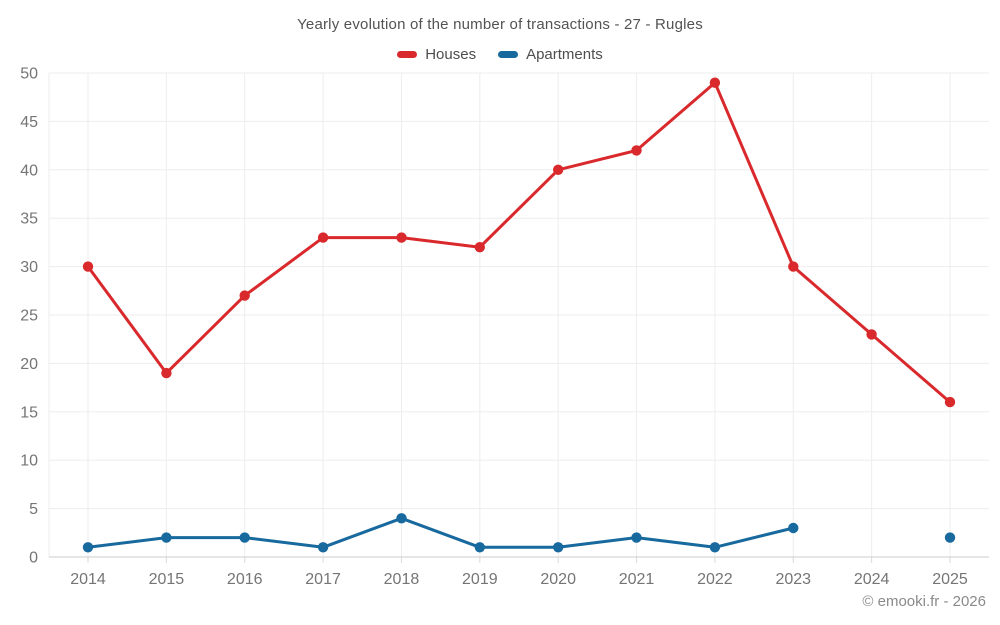 The width and height of the screenshot is (1000, 625). I want to click on houses-series-marker-icon, so click(407, 54).